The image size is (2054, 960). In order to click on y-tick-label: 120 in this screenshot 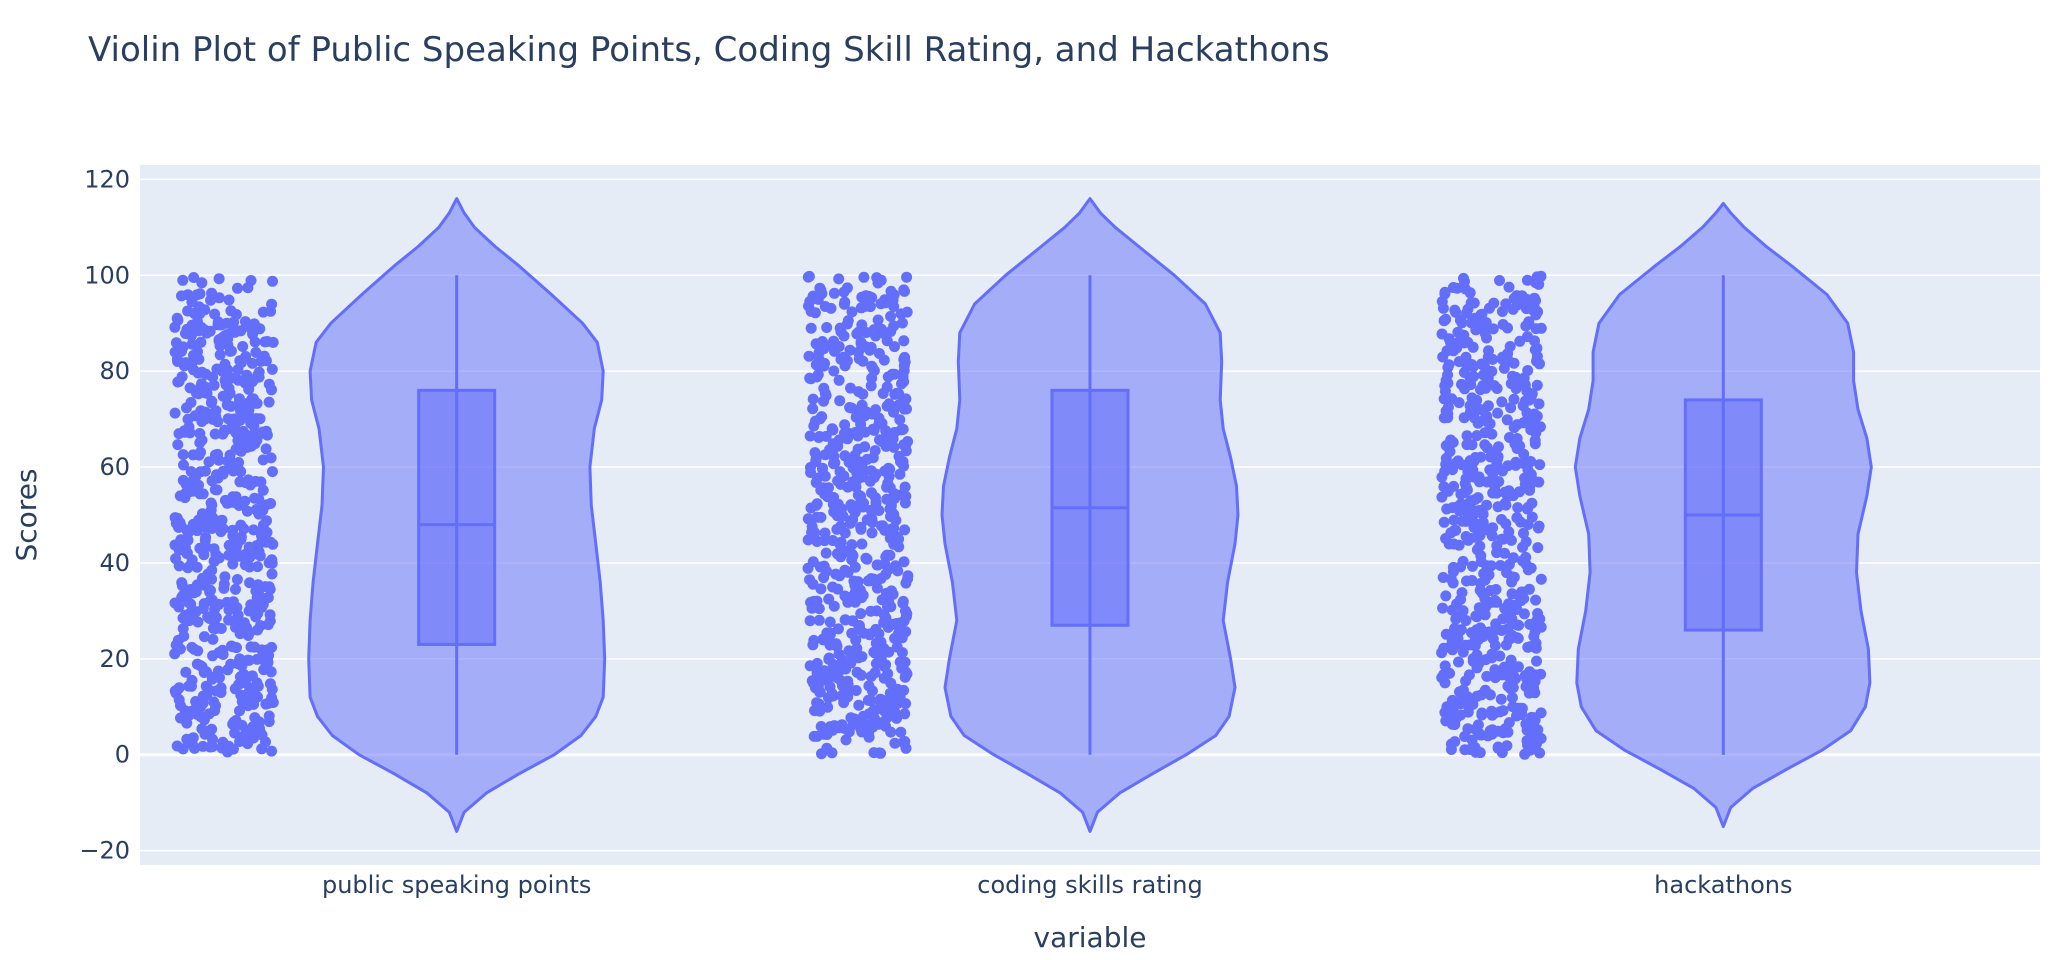, I will do `click(107, 179)`.